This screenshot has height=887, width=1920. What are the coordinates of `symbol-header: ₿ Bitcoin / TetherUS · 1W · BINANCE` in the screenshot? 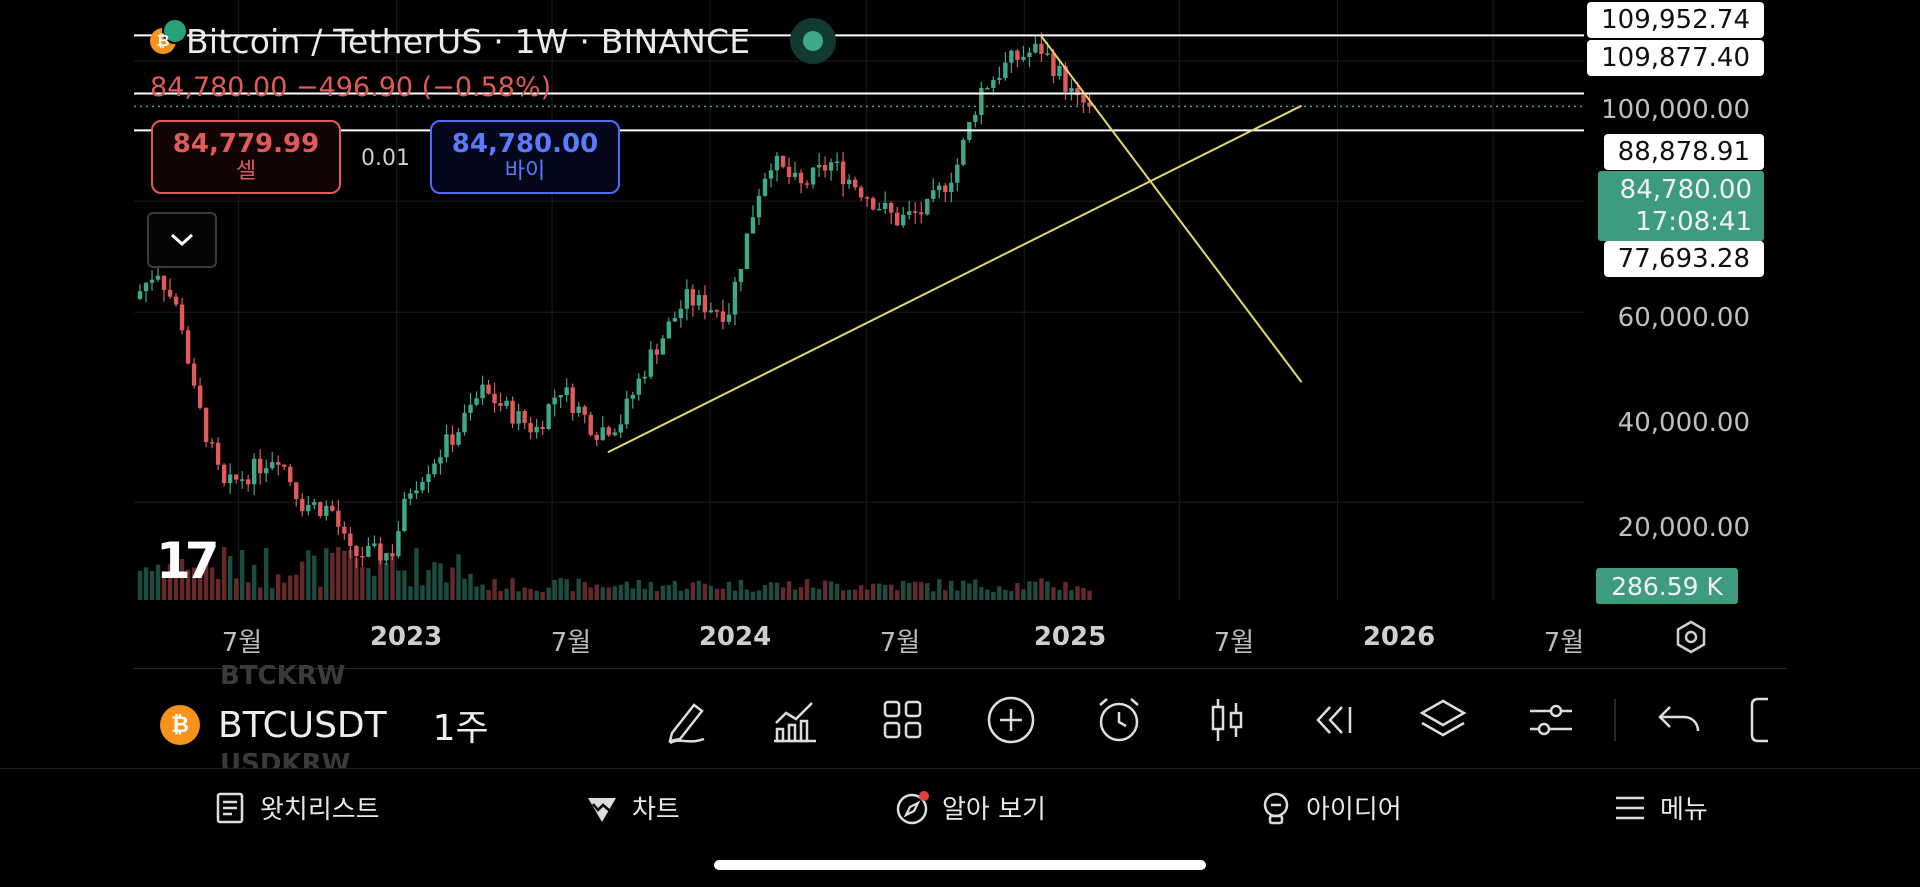 It's located at (493, 41).